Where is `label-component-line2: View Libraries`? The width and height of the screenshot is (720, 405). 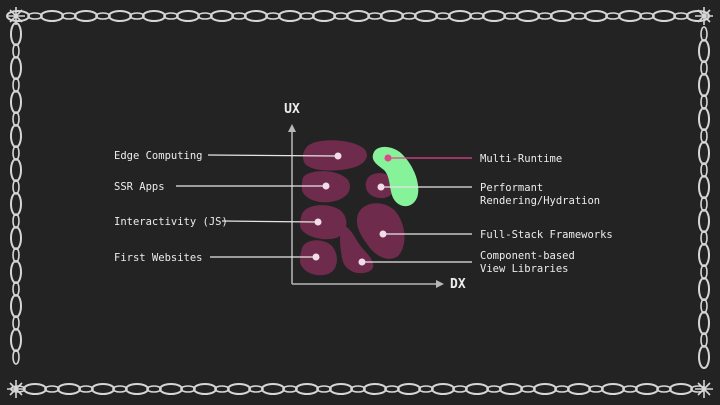
label-component-line2: View Libraries is located at coordinates (524, 269).